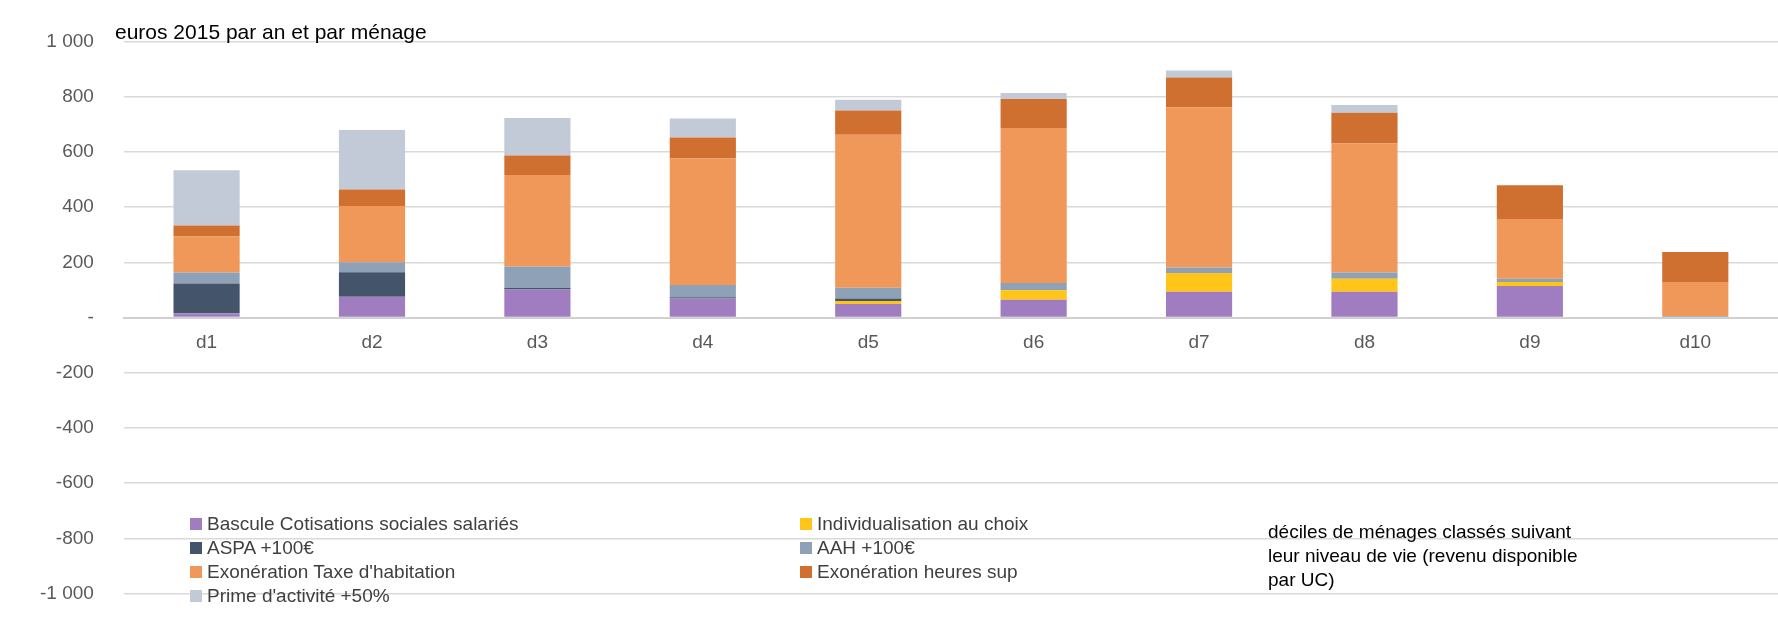  What do you see at coordinates (1034, 342) in the screenshot?
I see `x-tick-label: d6` at bounding box center [1034, 342].